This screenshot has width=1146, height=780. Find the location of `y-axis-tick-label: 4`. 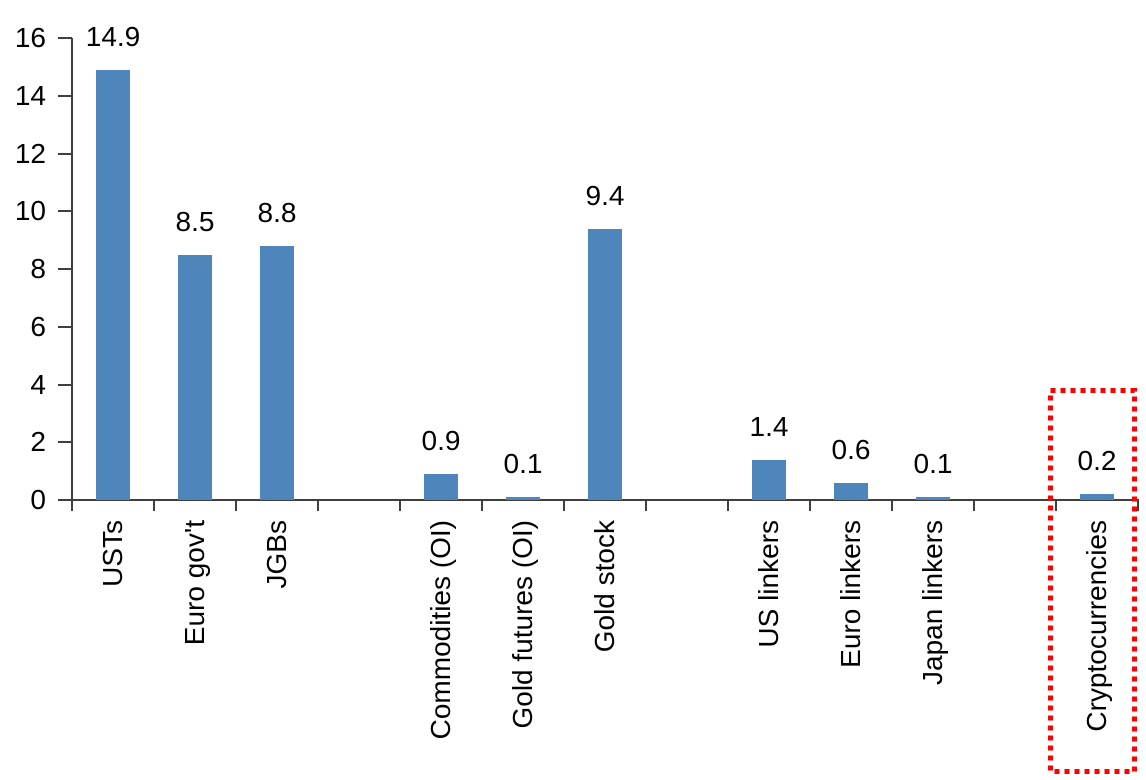

y-axis-tick-label: 4 is located at coordinates (38, 384).